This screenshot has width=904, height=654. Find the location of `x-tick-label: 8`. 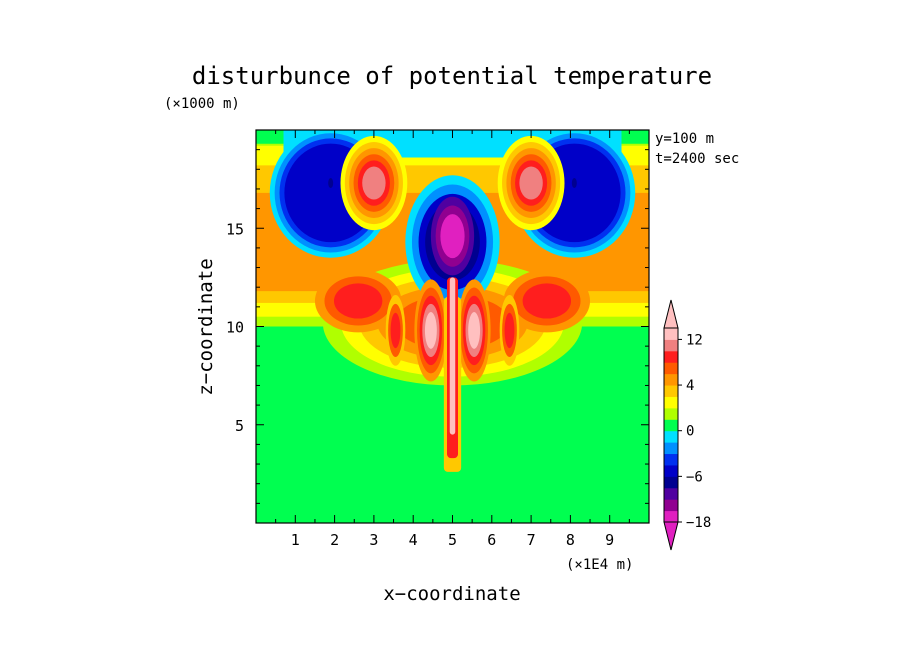

x-tick-label: 8 is located at coordinates (570, 540).